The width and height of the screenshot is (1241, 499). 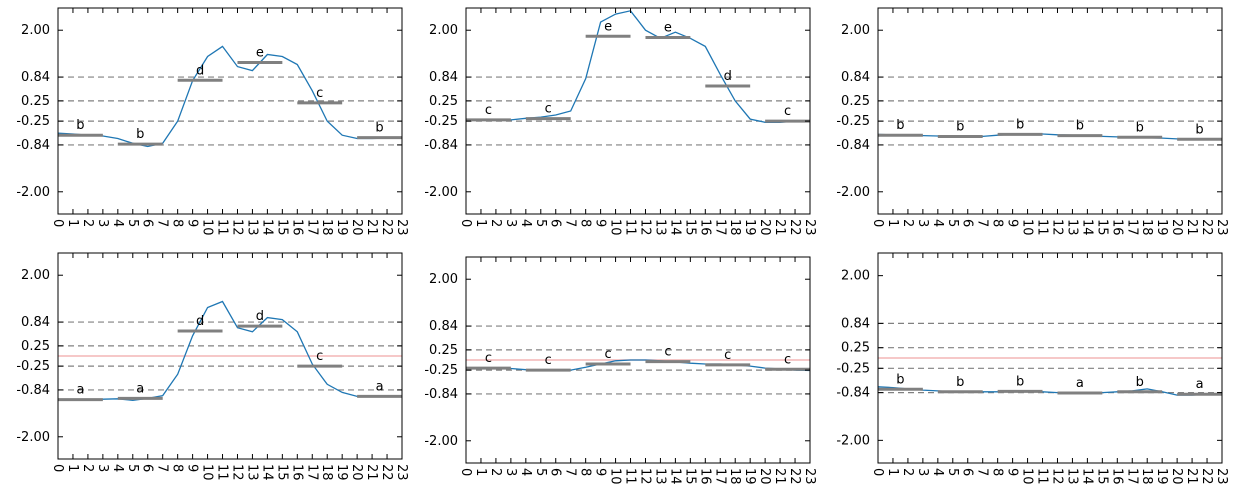 What do you see at coordinates (200, 70) in the screenshot?
I see `segment-label: d` at bounding box center [200, 70].